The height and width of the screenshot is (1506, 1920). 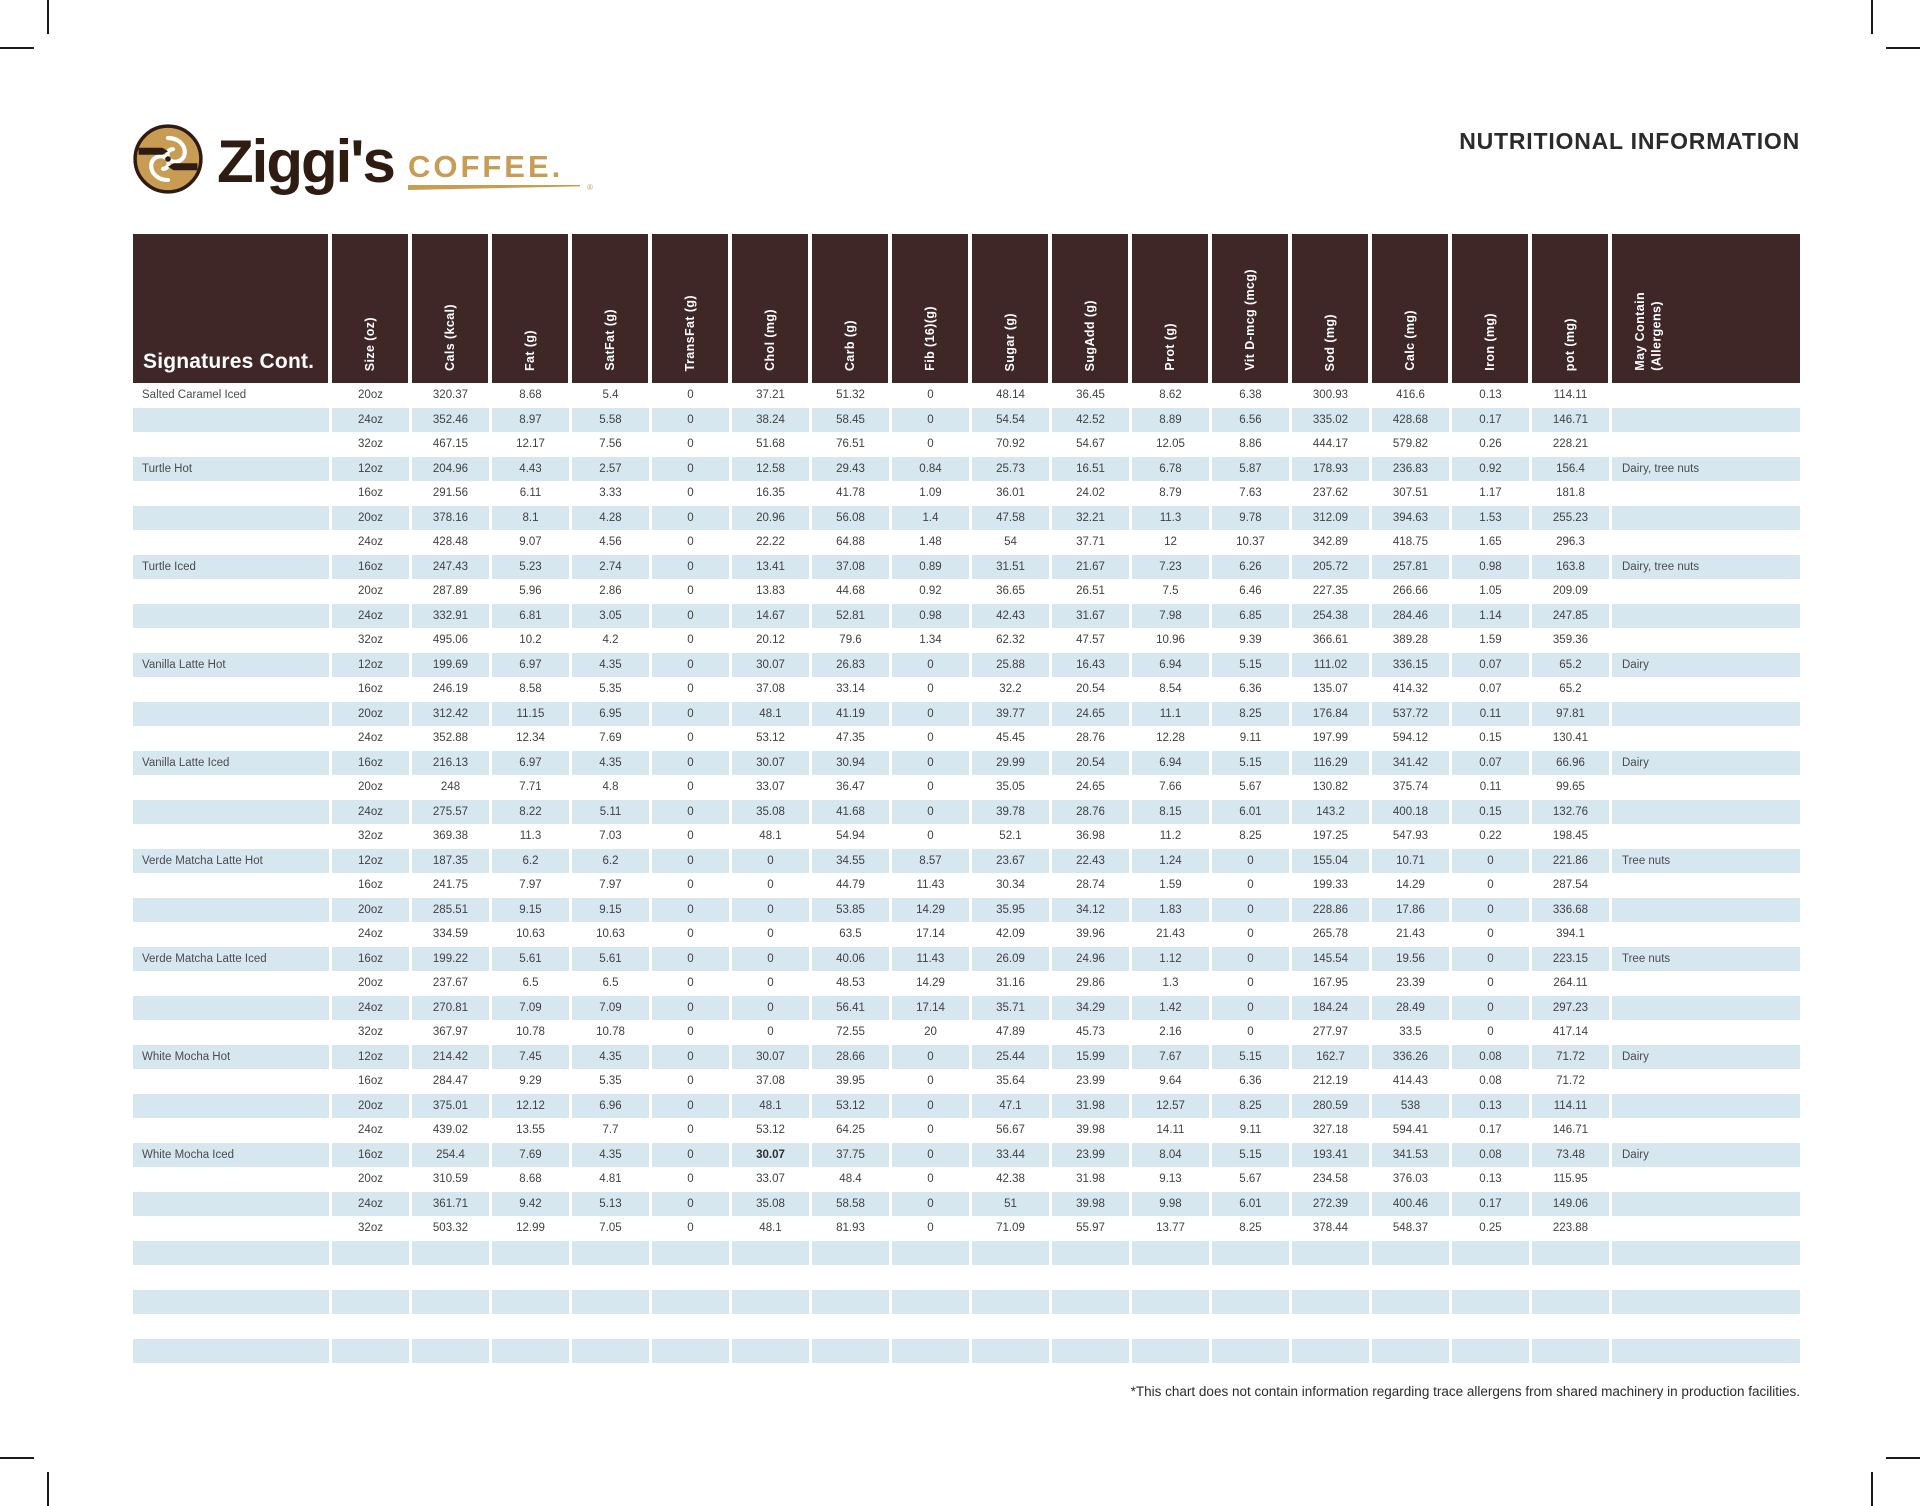 What do you see at coordinates (532, 762) in the screenshot?
I see `value-cell: 6.97` at bounding box center [532, 762].